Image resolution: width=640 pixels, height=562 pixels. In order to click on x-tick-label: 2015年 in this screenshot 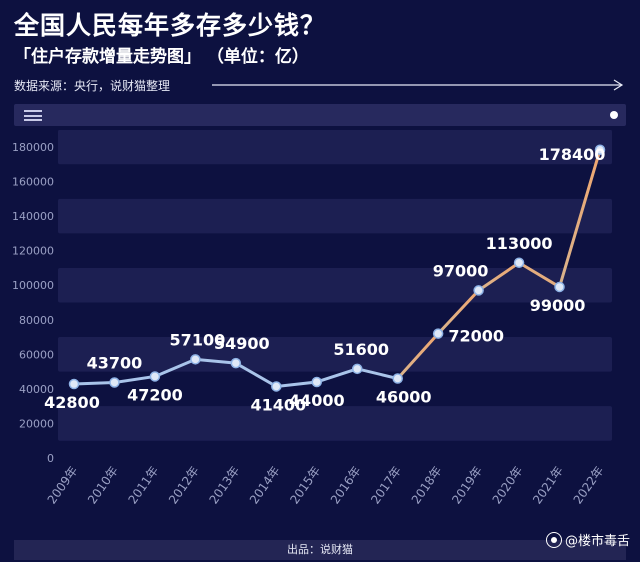, I will do `click(305, 485)`.